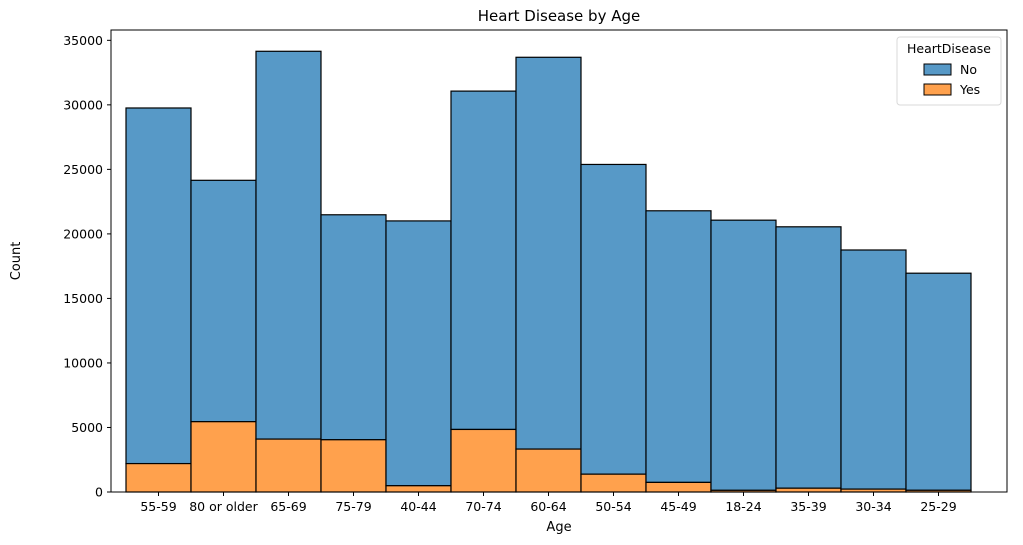 The image size is (1023, 545). What do you see at coordinates (937, 89) in the screenshot?
I see `legend-swatch-yes` at bounding box center [937, 89].